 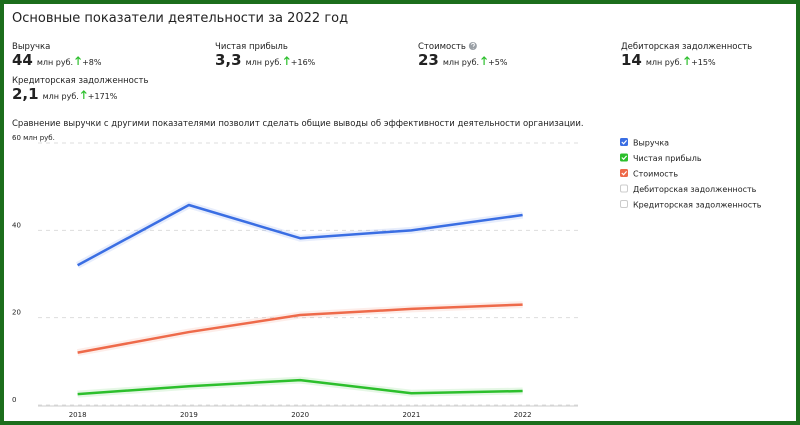 What do you see at coordinates (651, 143) in the screenshot?
I see `legend-label: Выручка` at bounding box center [651, 143].